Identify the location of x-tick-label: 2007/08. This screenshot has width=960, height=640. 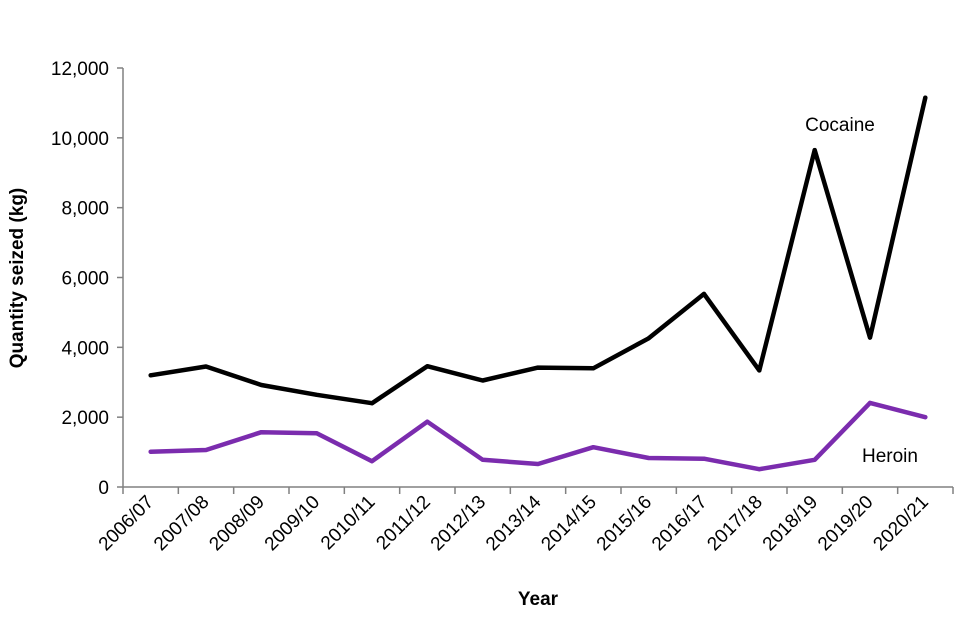
(181, 523).